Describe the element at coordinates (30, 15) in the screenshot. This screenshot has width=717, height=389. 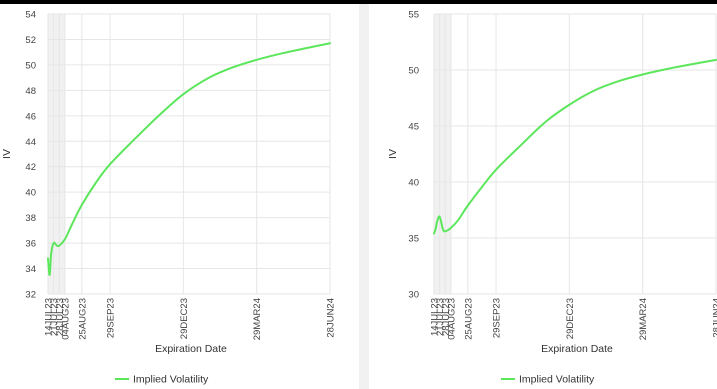
I see `y-tick-label: 54` at that location.